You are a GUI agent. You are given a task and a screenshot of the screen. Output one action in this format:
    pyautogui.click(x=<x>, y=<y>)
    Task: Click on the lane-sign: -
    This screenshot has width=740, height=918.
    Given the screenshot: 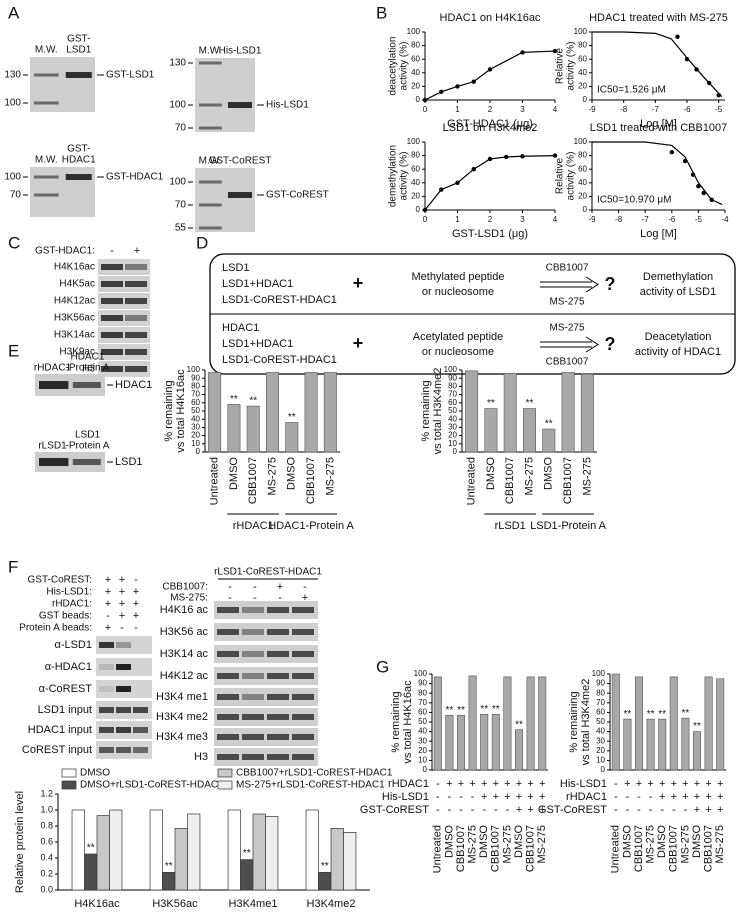 What is the action you would take?
    pyautogui.click(x=112, y=251)
    